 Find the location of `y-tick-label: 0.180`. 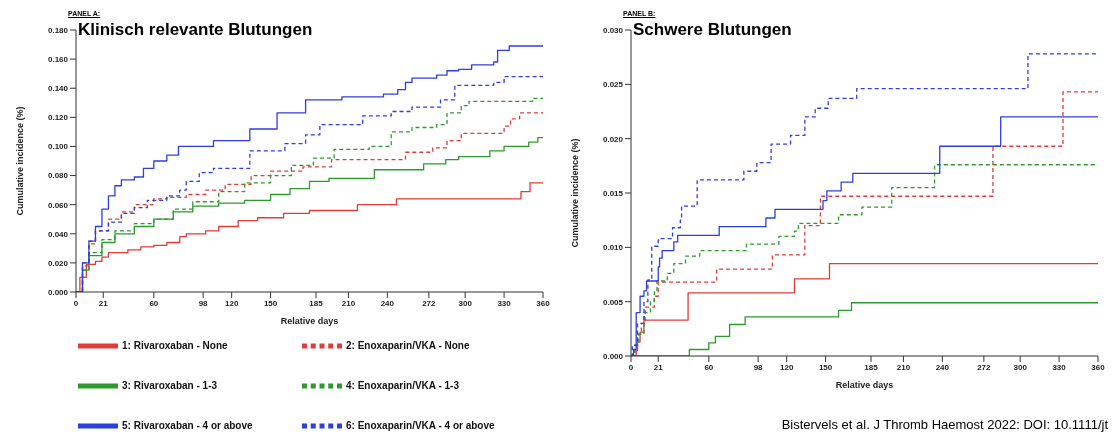

y-tick-label: 0.180 is located at coordinates (58, 30).